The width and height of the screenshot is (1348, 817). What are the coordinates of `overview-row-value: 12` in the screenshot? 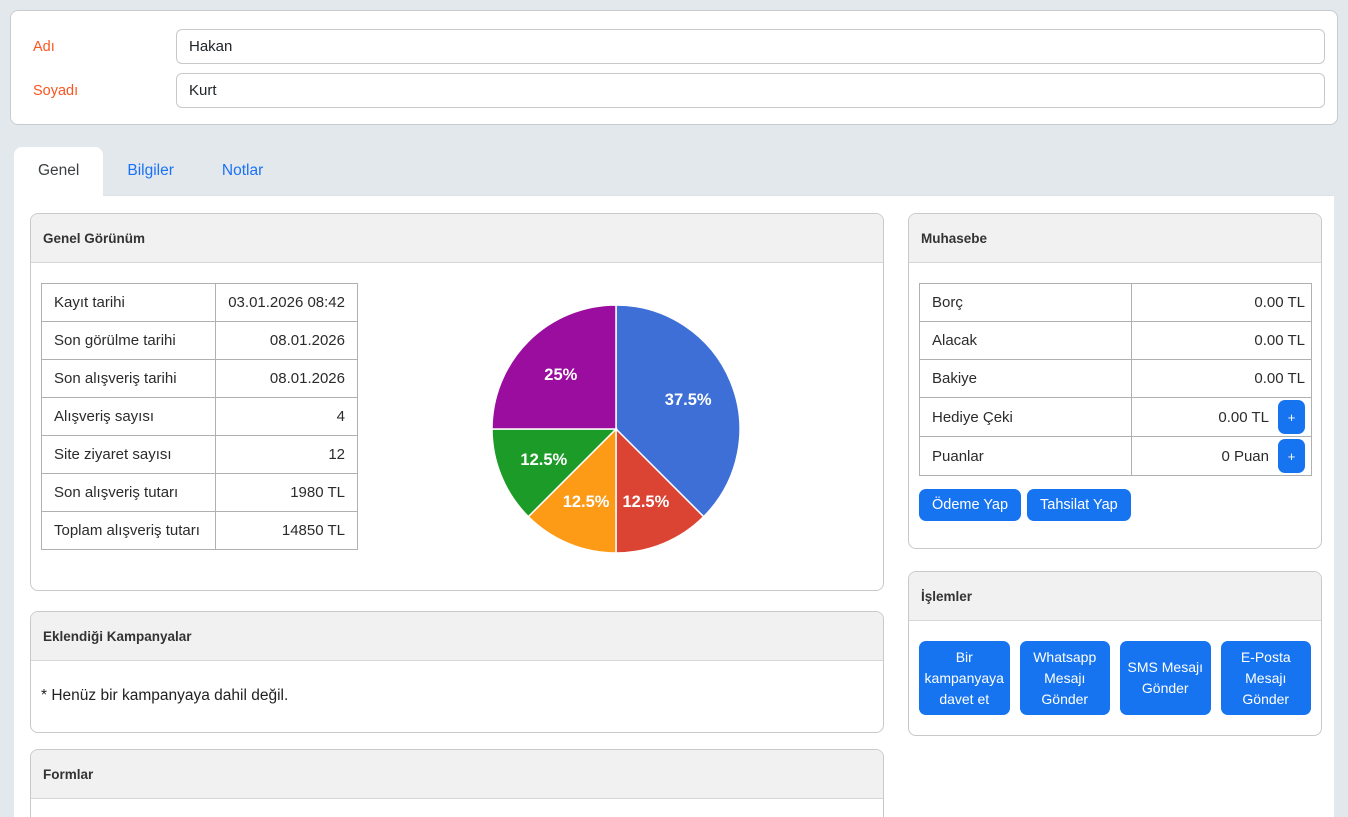 It's located at (286, 454).